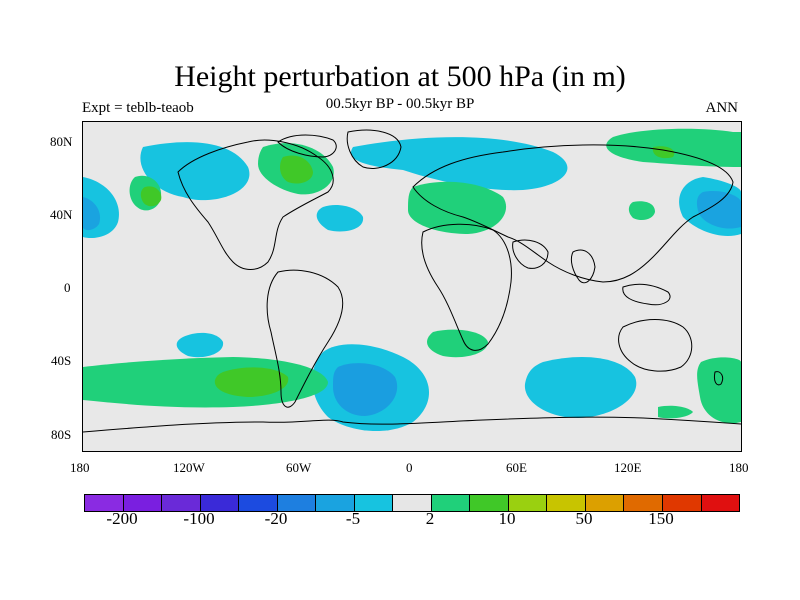 This screenshot has width=800, height=600. Describe the element at coordinates (628, 467) in the screenshot. I see `lon-label-120e: 120E` at that location.